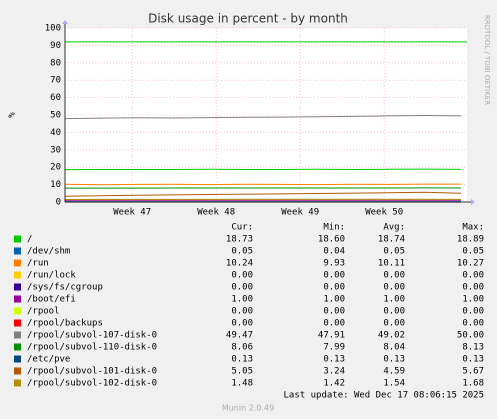 The width and height of the screenshot is (497, 419). I want to click on stat-value: 49.02, so click(391, 336).